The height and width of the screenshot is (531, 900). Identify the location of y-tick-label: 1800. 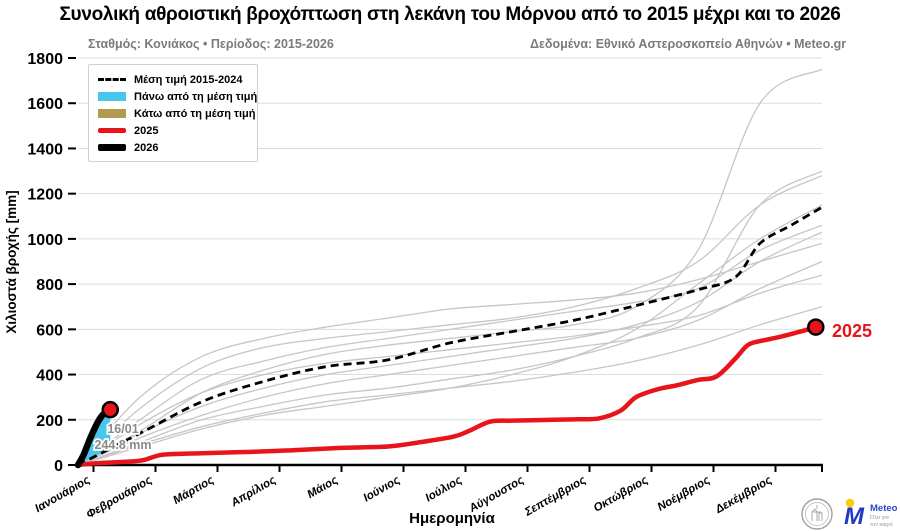
(45, 59).